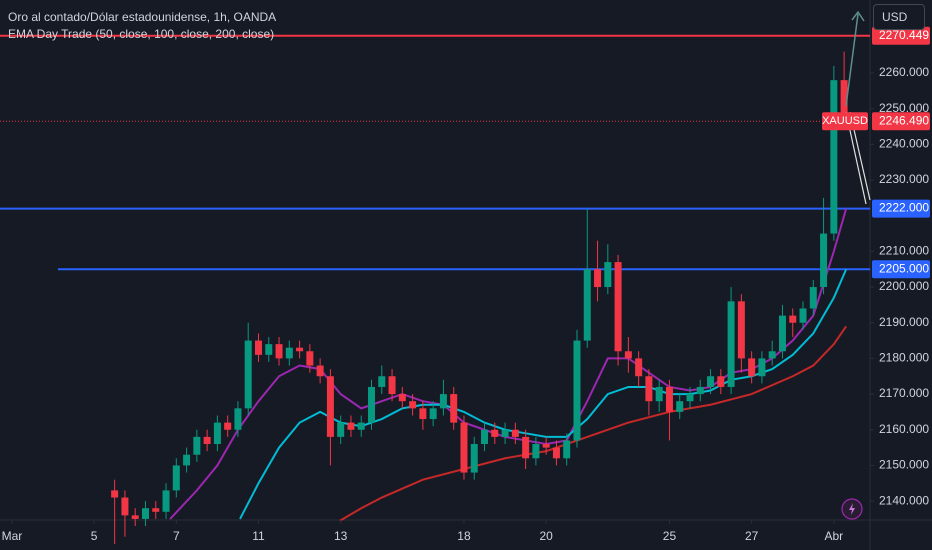 The image size is (932, 550). Describe the element at coordinates (904, 108) in the screenshot. I see `y-tick-label: 2250.000` at that location.